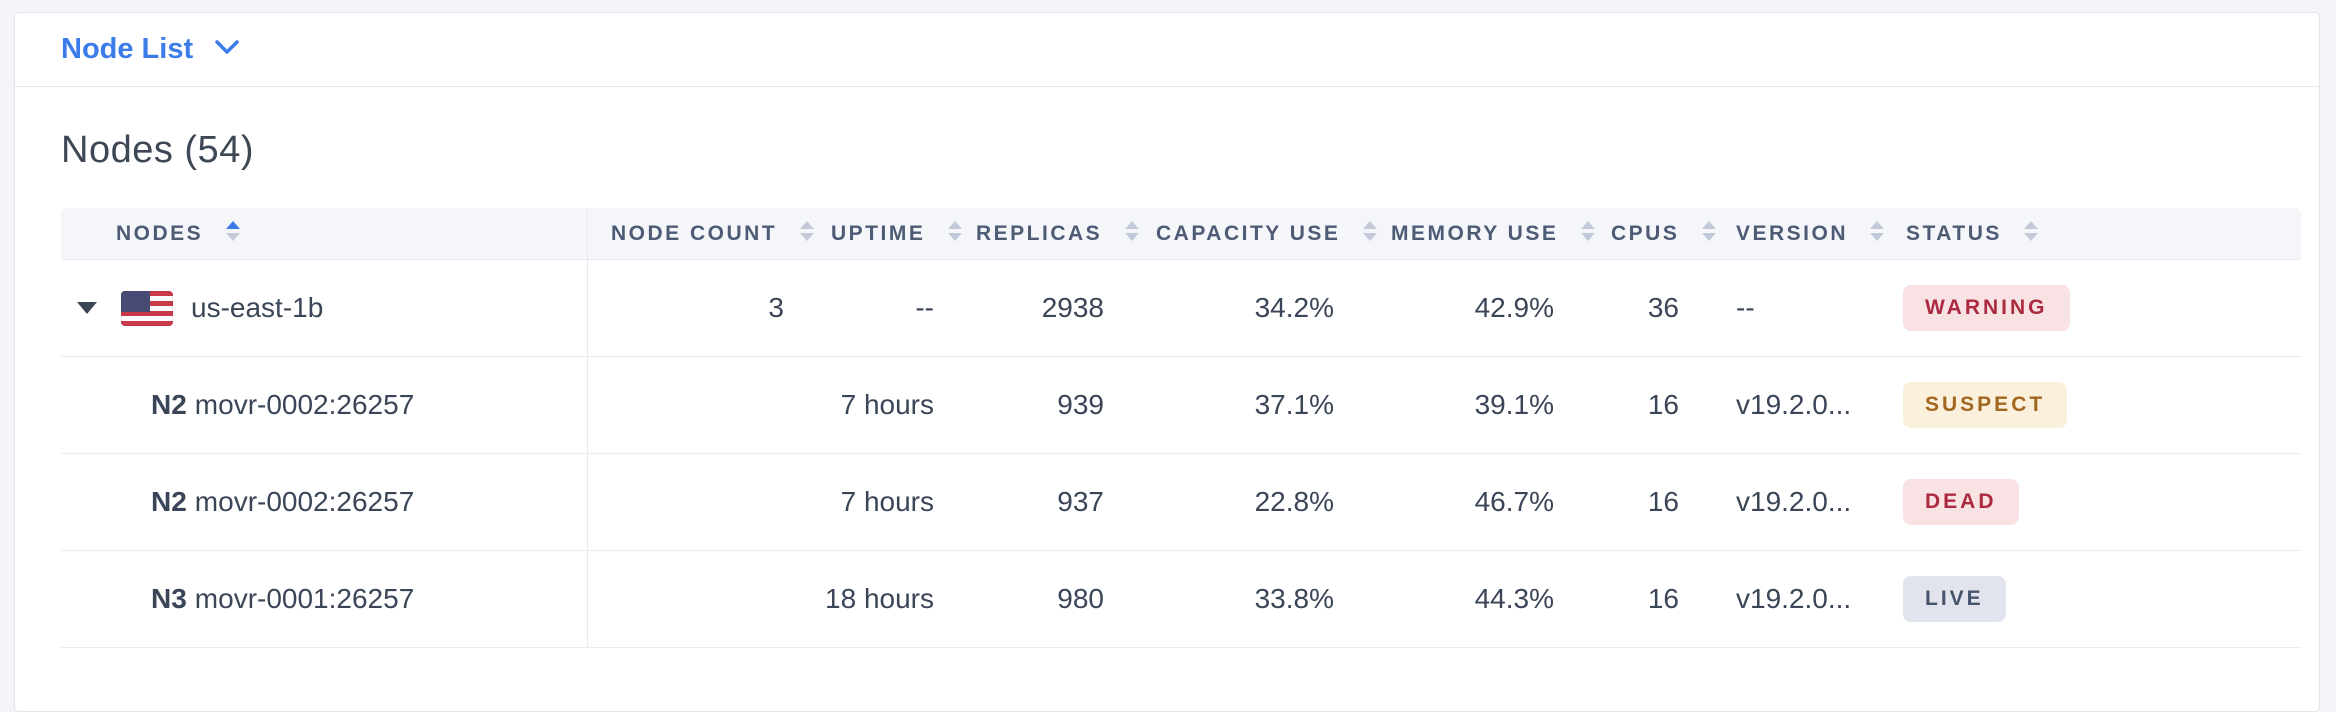  I want to click on cell-version: --, so click(1771, 308).